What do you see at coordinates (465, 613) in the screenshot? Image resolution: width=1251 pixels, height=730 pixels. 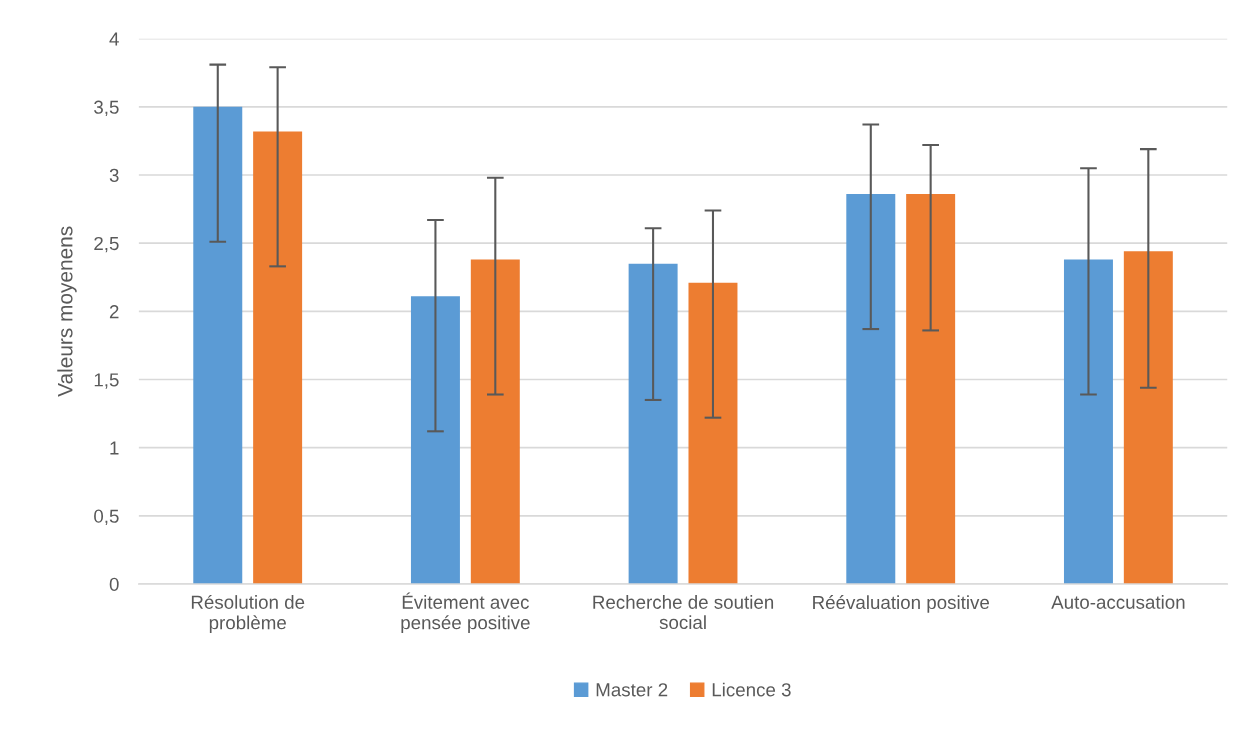 I see `x-tick-label: Évitement avec pensée positive` at bounding box center [465, 613].